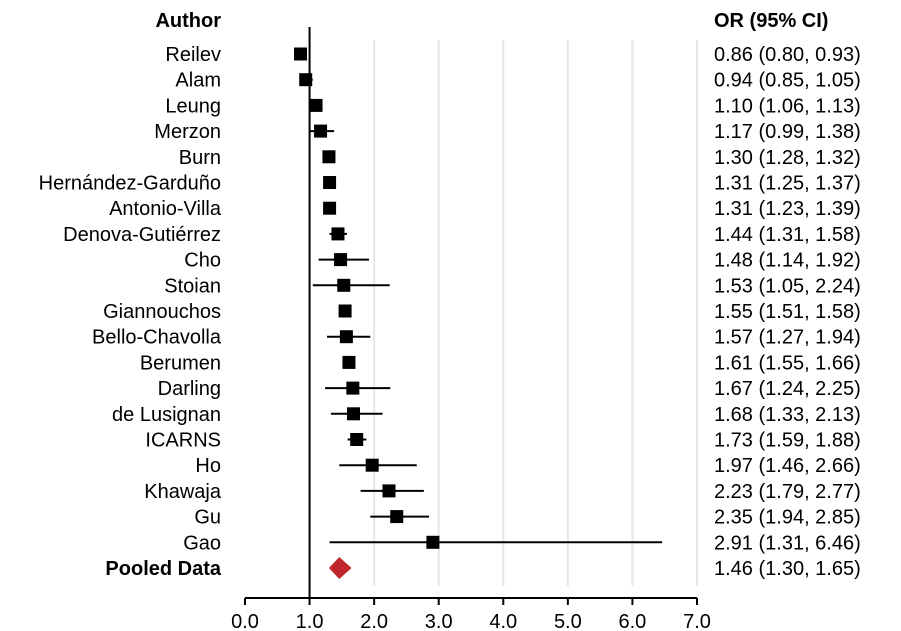 The width and height of the screenshot is (901, 631). I want to click on study-row: Hernández-Garduño 1.31 (1.25, 1.37), so click(450, 184).